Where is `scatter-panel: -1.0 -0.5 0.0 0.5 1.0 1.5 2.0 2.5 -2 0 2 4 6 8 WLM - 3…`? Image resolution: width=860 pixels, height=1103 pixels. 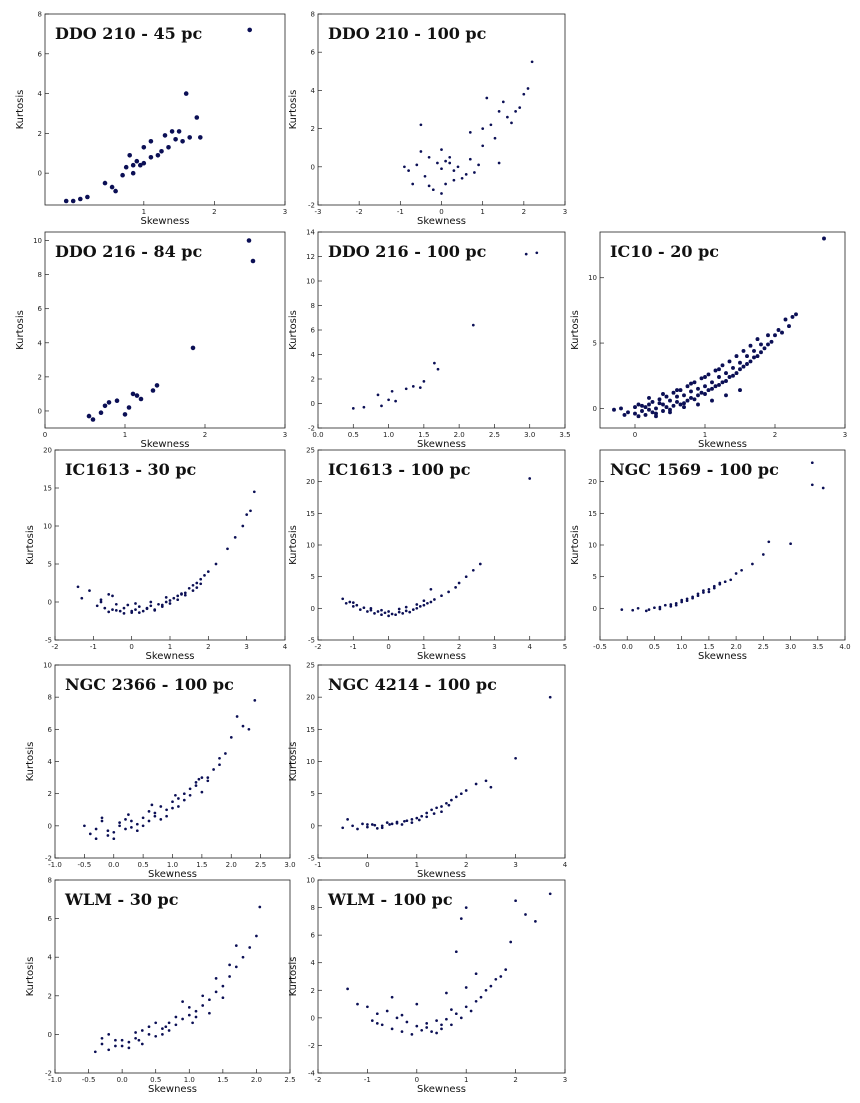
scatter-panel: -1.0 -0.5 0.0 0.5 1.0 1.5 2.0 2.5 -2 0 2 4 6 8 WLM - 3… is located at coordinates (160, 986).